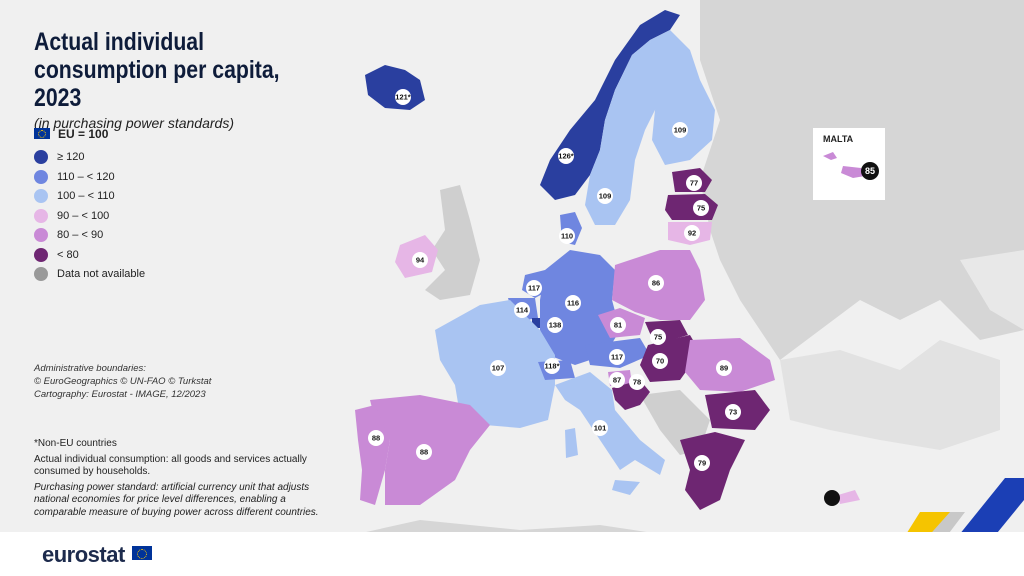 The width and height of the screenshot is (1024, 576). Describe the element at coordinates (86, 176) in the screenshot. I see `legend-label: 110 – < 120` at that location.